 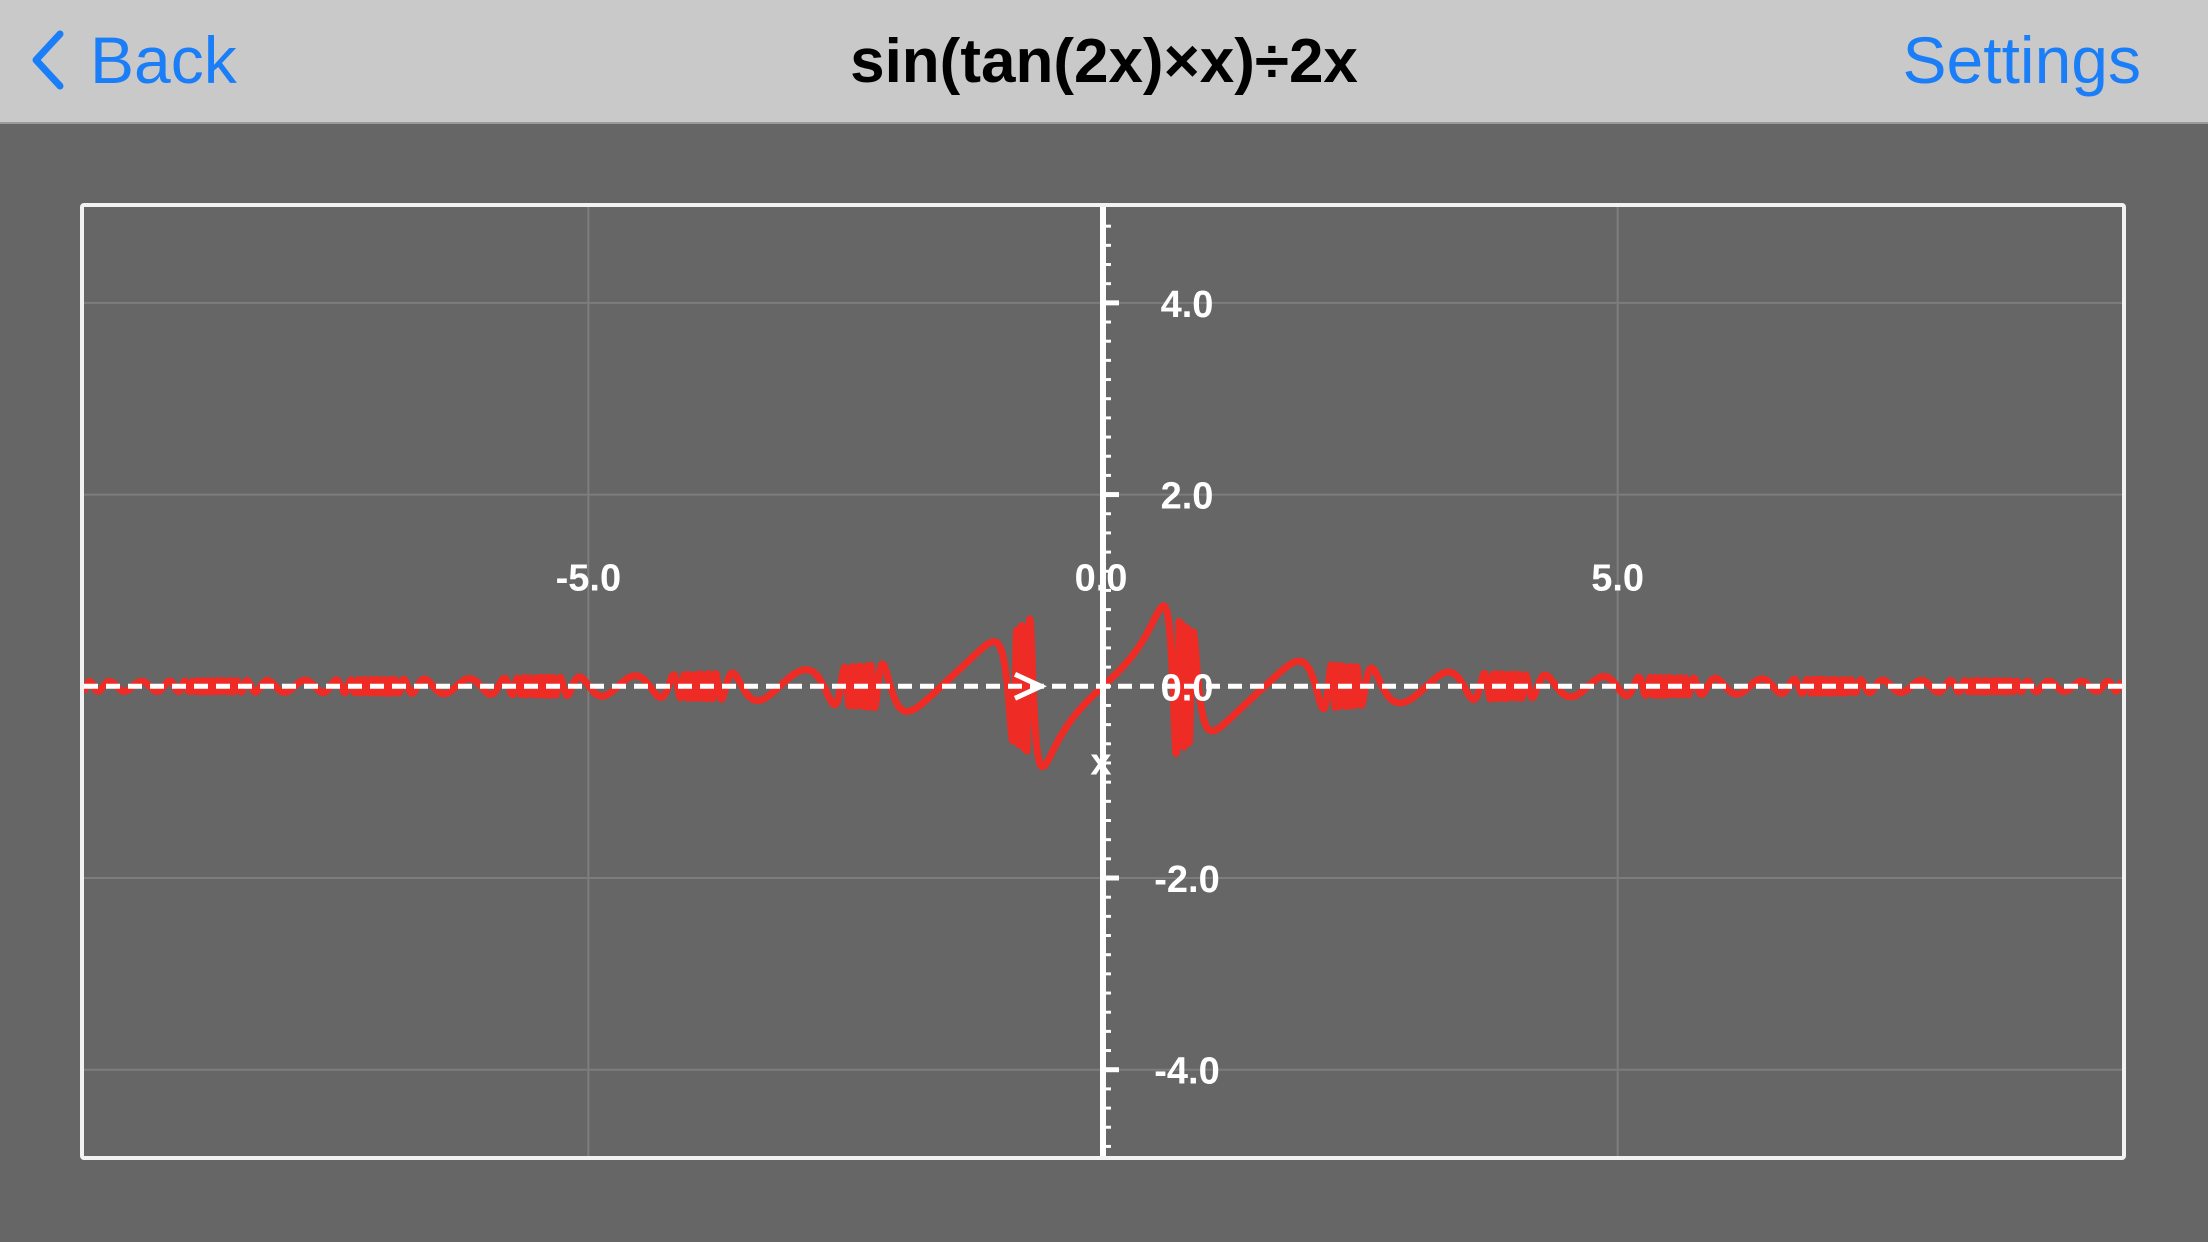 What do you see at coordinates (1187, 305) in the screenshot?
I see `y-tick-label: 4.0` at bounding box center [1187, 305].